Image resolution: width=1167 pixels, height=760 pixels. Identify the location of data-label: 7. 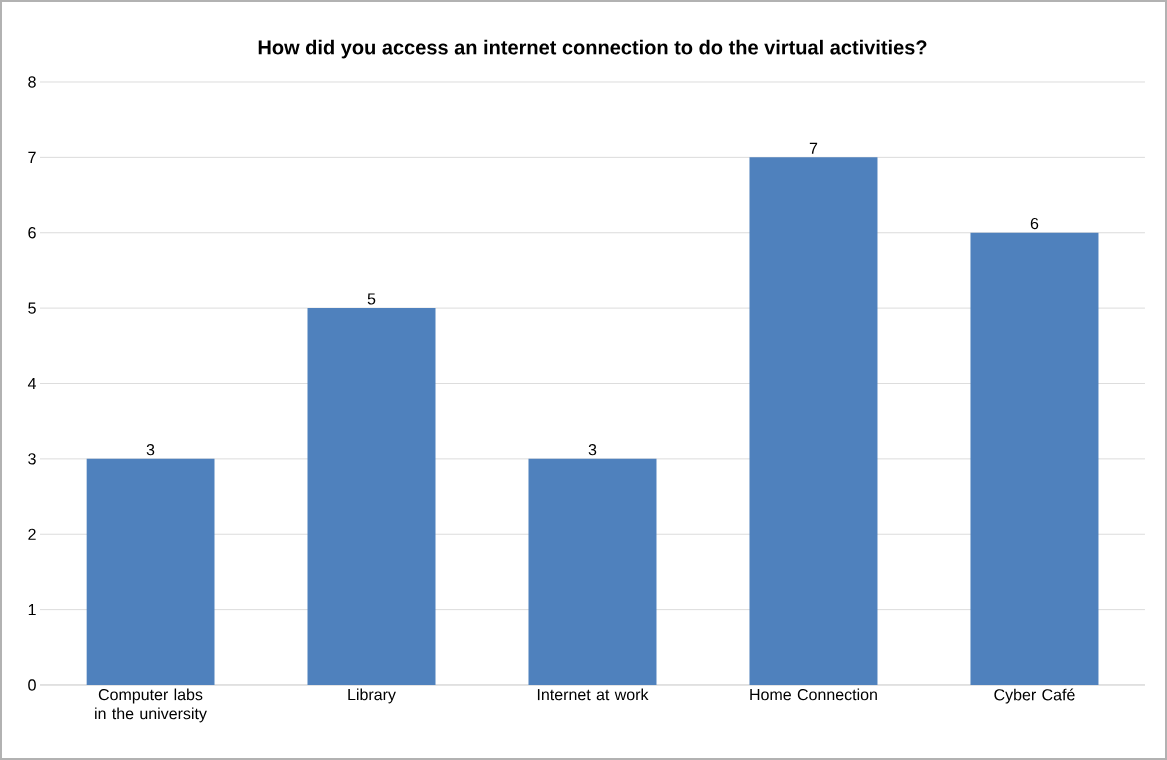
(813, 148).